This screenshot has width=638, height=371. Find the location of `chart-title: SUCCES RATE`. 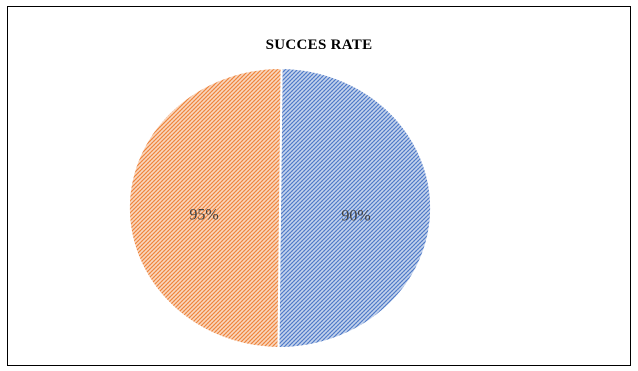

chart-title: SUCCES RATE is located at coordinates (319, 45).